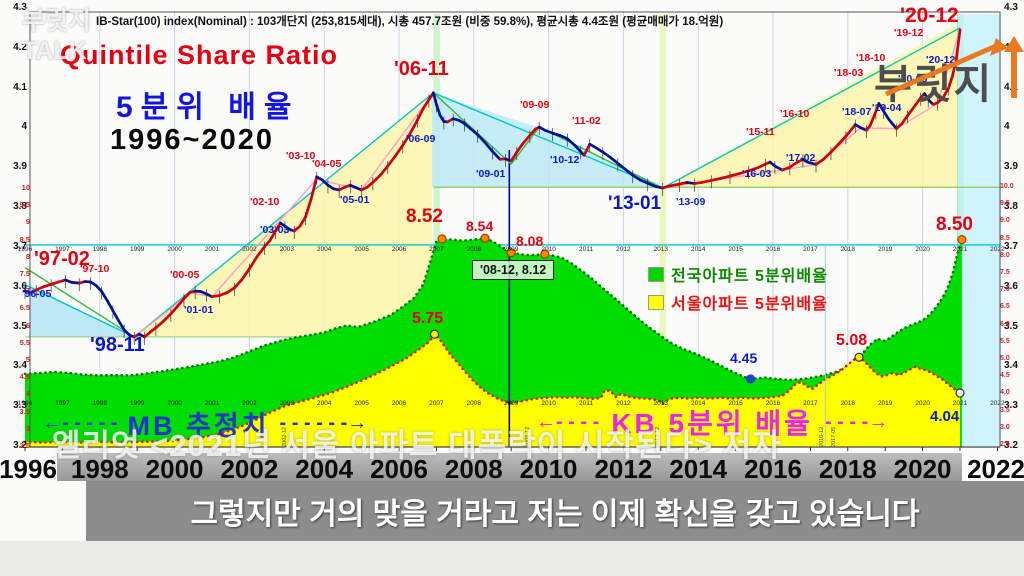 Image resolution: width=1024 pixels, height=576 pixels. What do you see at coordinates (424, 216) in the screenshot?
I see `annotation-852: 8.52` at bounding box center [424, 216].